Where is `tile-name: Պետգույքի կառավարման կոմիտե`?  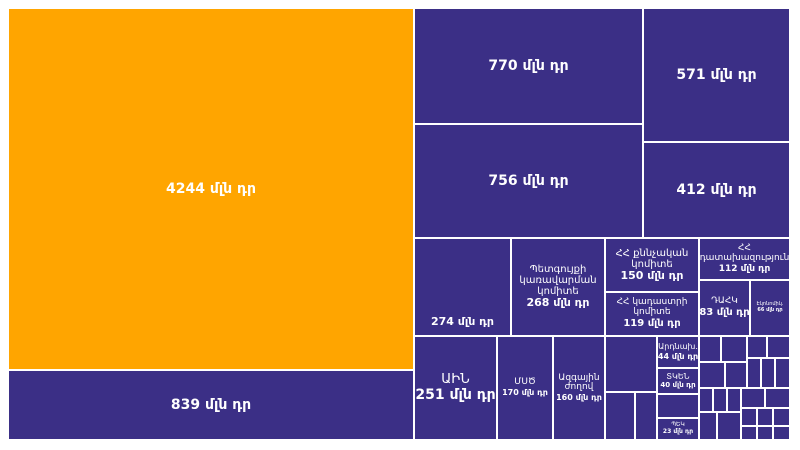 tile-name: Պետգույքի կառավարման կոմիտե is located at coordinates (558, 281).